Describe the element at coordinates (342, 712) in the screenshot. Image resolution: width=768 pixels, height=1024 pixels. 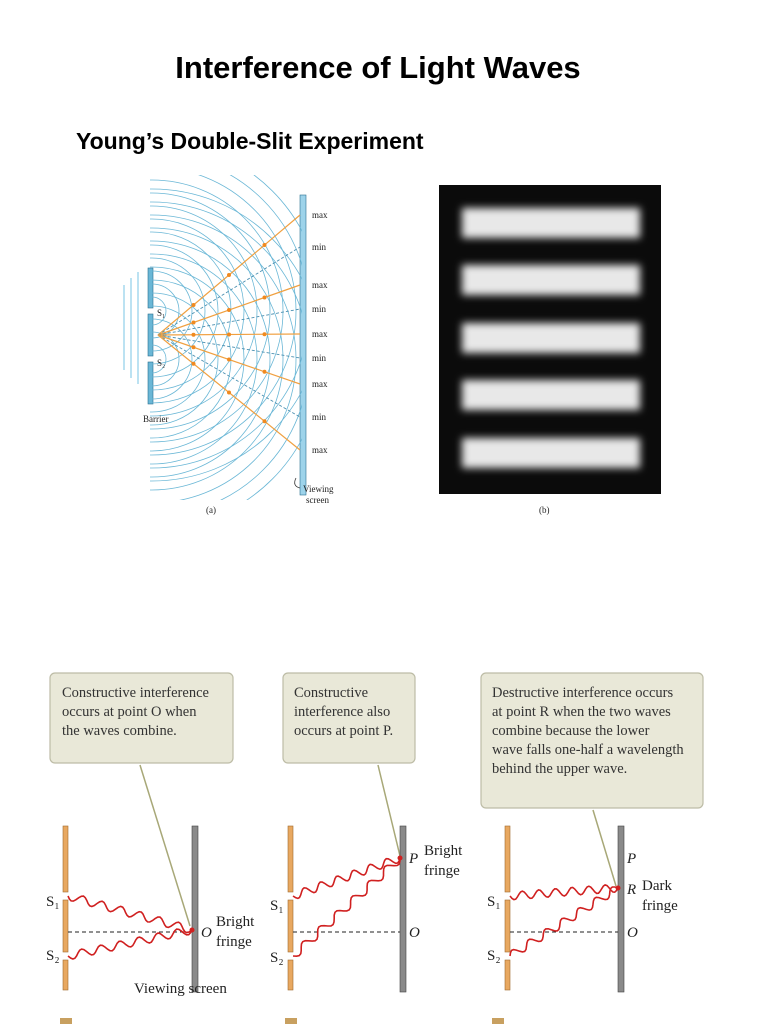
I see `callout-text: interference also` at that location.